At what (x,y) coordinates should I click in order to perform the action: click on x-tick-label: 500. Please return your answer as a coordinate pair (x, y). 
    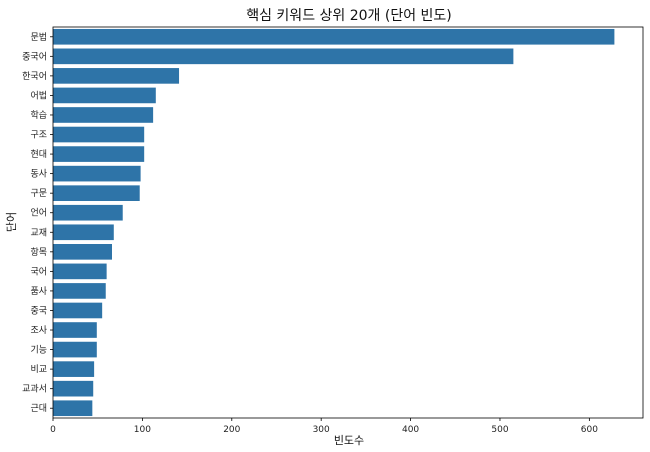
    Looking at the image, I should click on (499, 430).